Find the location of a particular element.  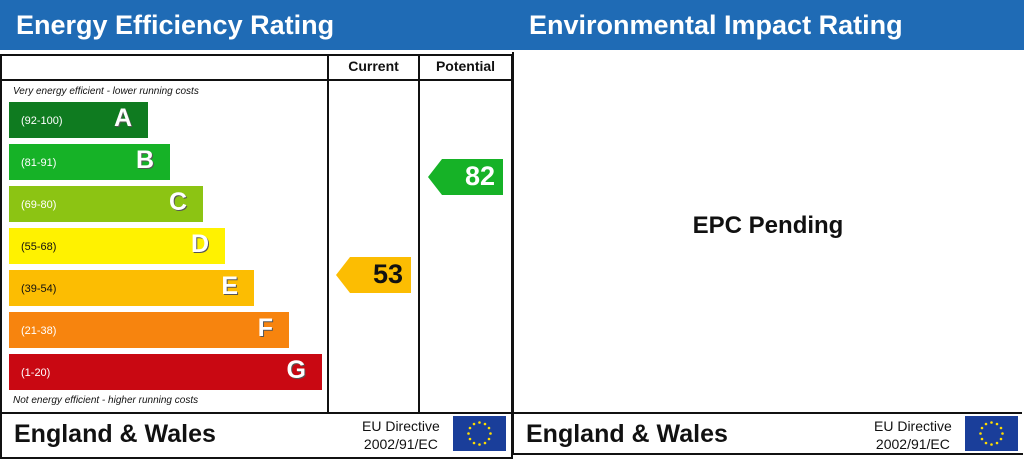

band-range: (55-68) is located at coordinates (39, 247).